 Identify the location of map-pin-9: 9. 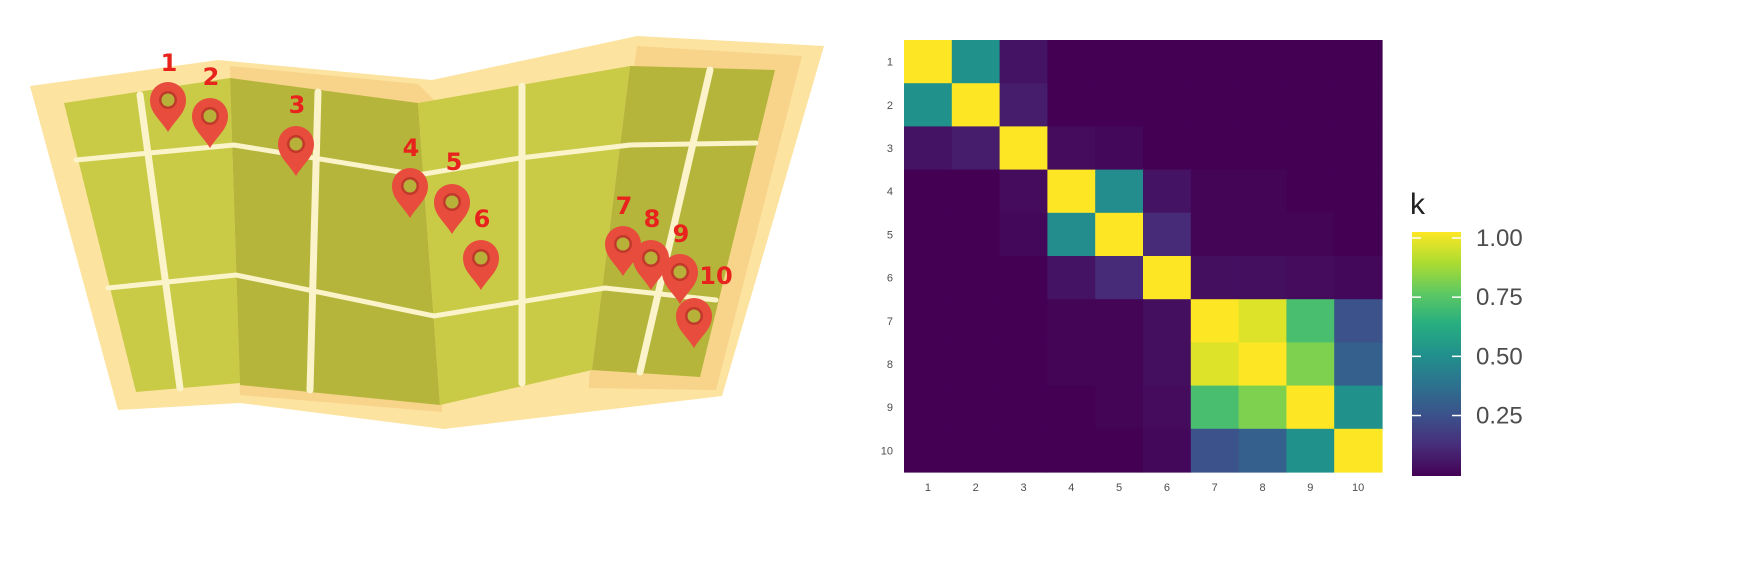
(680, 262).